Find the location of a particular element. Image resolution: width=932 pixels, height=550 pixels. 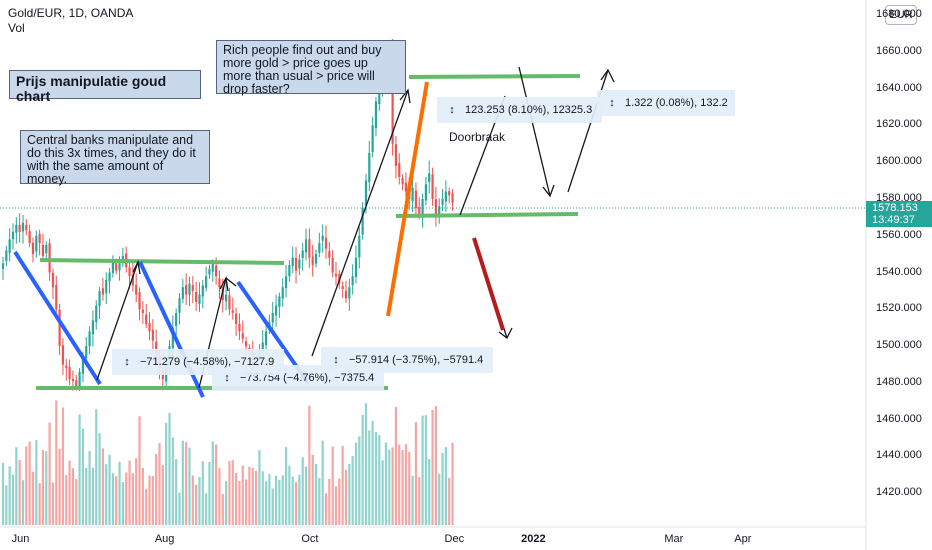

measure-value: −57.914 (−3.75%), −5791.4 is located at coordinates (416, 360).